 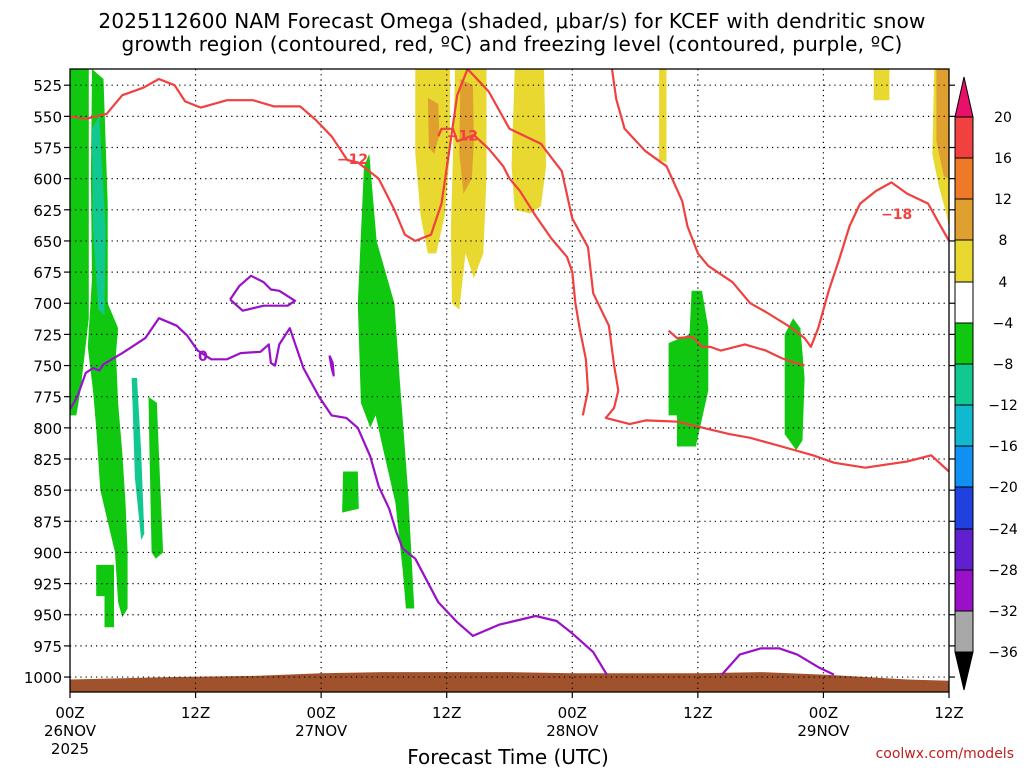 What do you see at coordinates (572, 731) in the screenshot?
I see `x-tick-label-48-1: 28NOV` at bounding box center [572, 731].